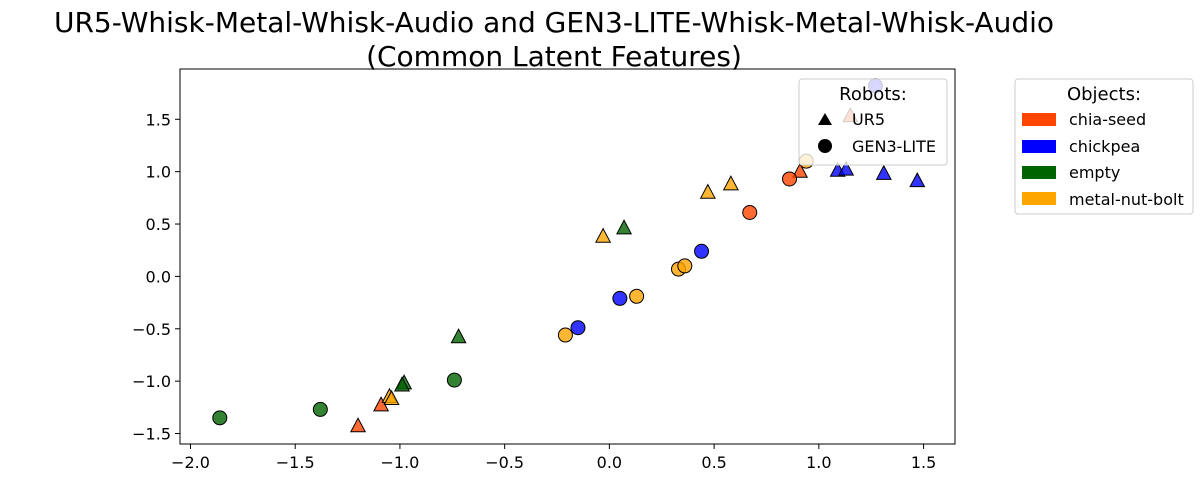 This screenshot has width=1204, height=483. Describe the element at coordinates (158, 224) in the screenshot. I see `y-tick-label: 0.5` at that location.